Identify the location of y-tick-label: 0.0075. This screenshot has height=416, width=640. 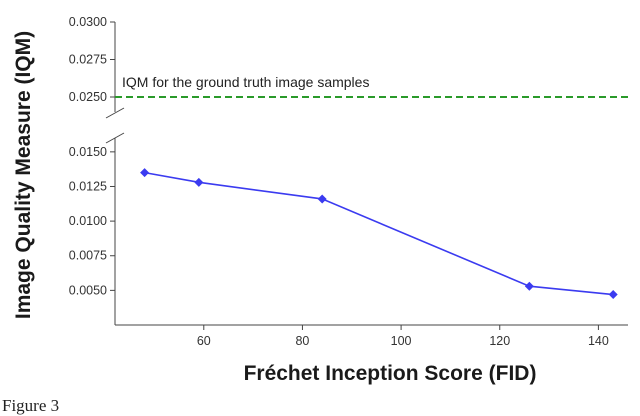
(88, 256).